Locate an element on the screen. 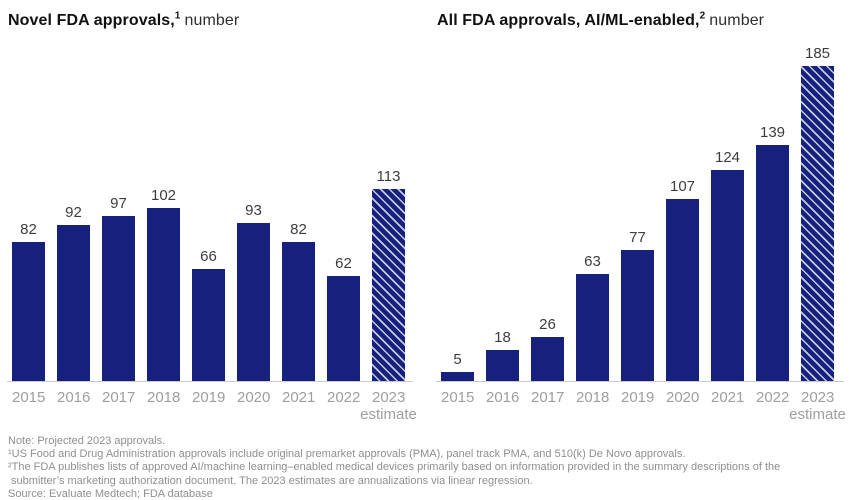 This screenshot has width=865, height=500. bar-2018: 102 is located at coordinates (163, 284).